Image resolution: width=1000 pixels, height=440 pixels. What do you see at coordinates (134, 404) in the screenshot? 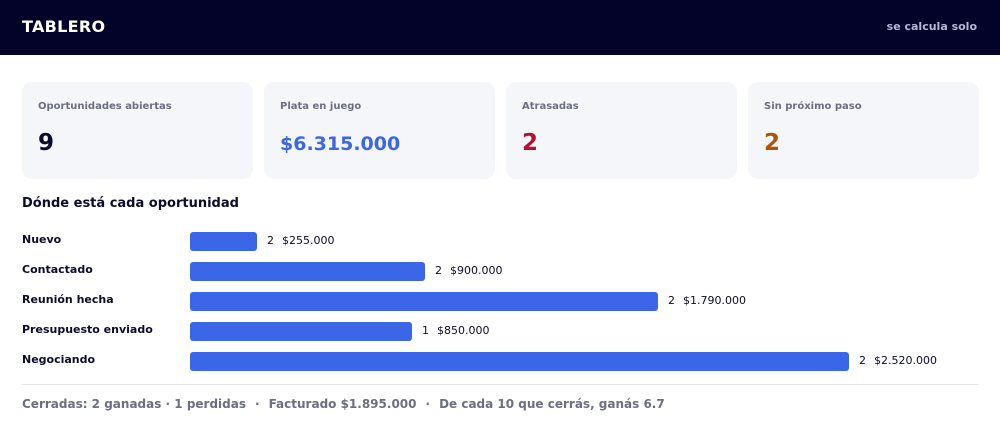
I see `closed-summary: Cerradas: 2 ganadas · 1 perdidas` at bounding box center [134, 404].